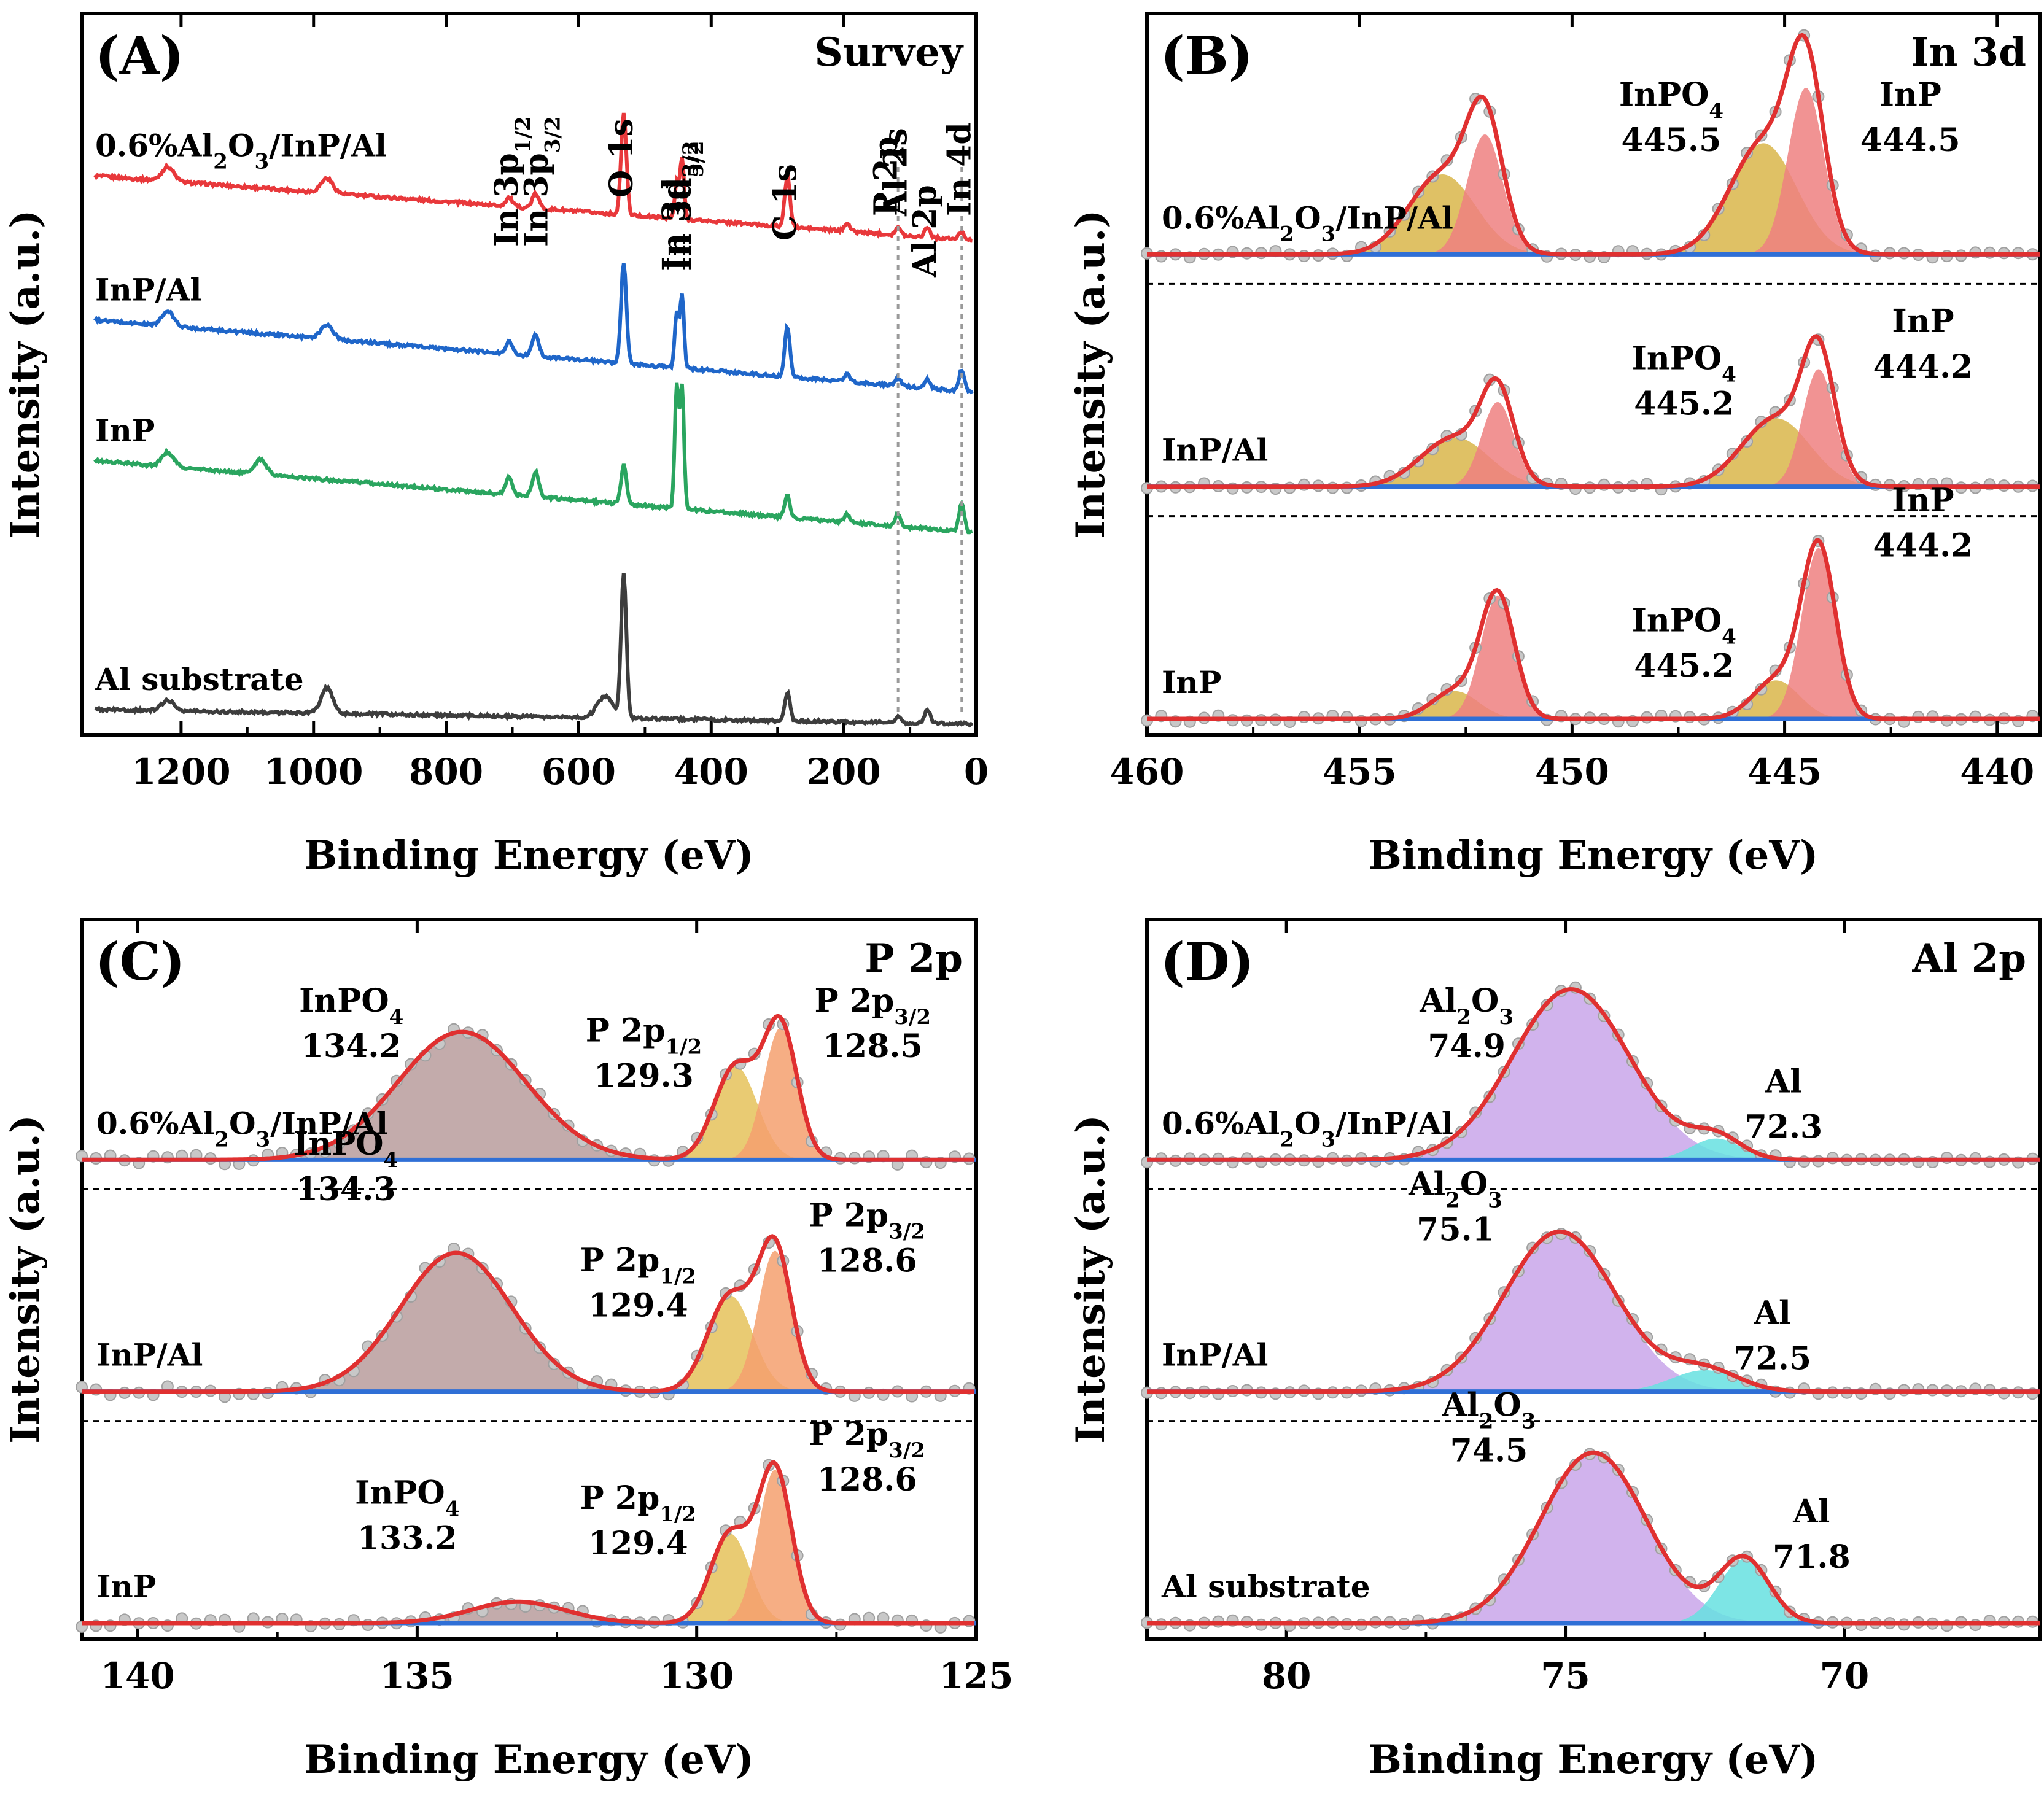  What do you see at coordinates (914, 959) in the screenshot?
I see `panel-title: P 2p` at bounding box center [914, 959].